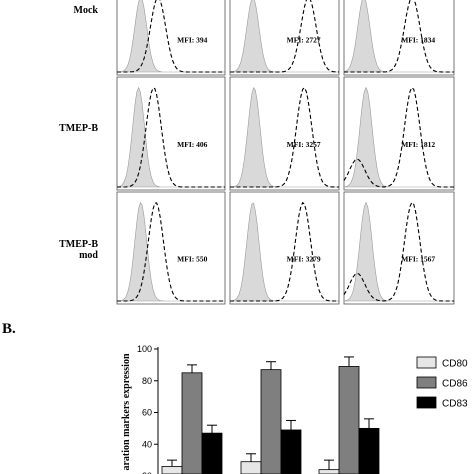  What do you see at coordinates (192, 40) in the screenshot?
I see `mfi-label: MFI: 394` at bounding box center [192, 40].